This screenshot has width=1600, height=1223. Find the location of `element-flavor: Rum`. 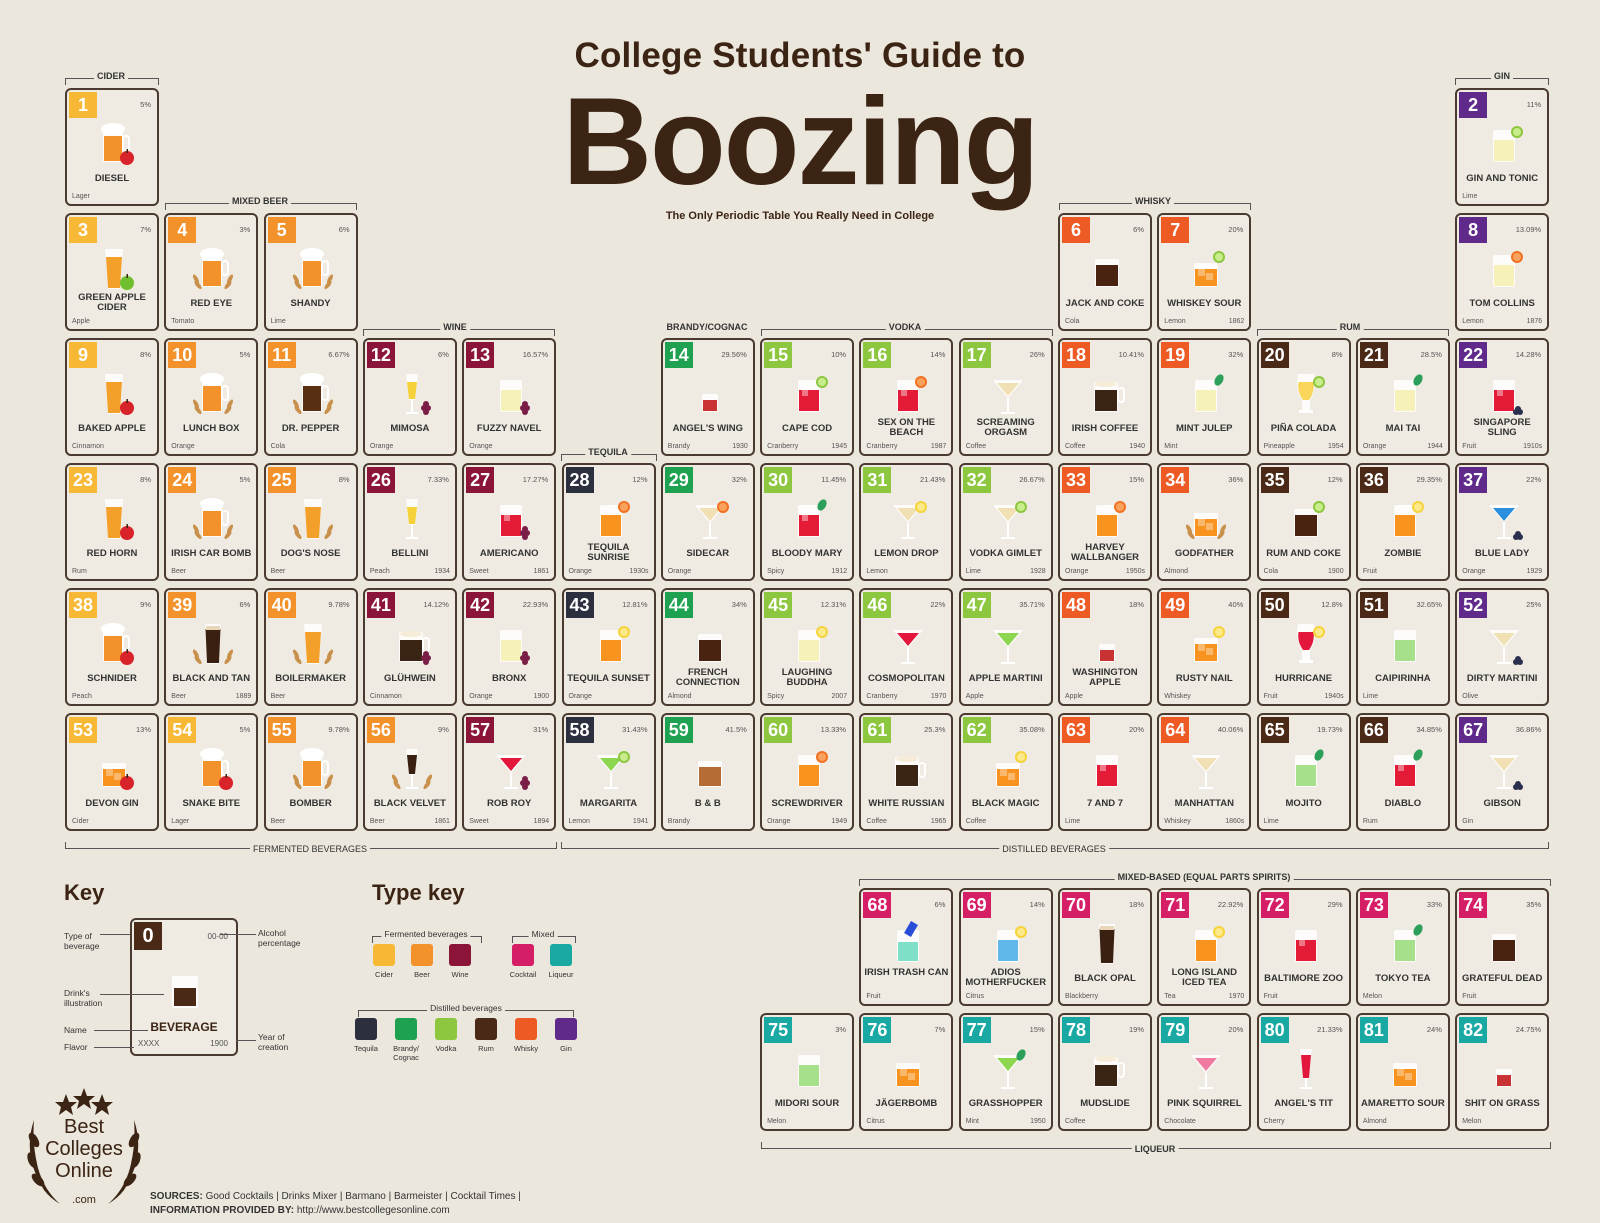

element-flavor: Rum is located at coordinates (1370, 821).